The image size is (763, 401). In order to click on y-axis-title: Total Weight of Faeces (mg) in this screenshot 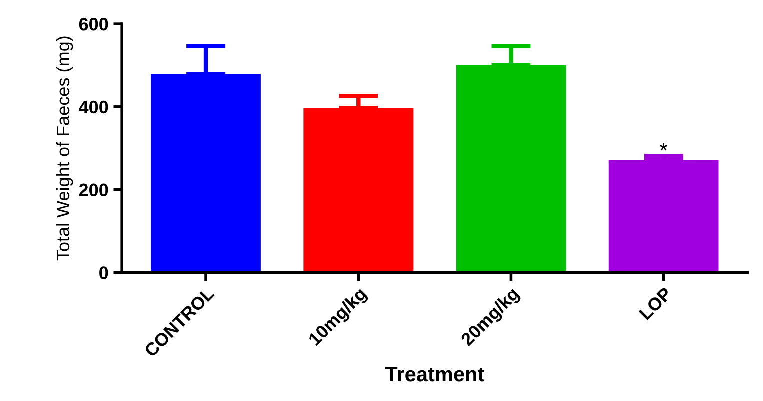, I will do `click(65, 148)`.